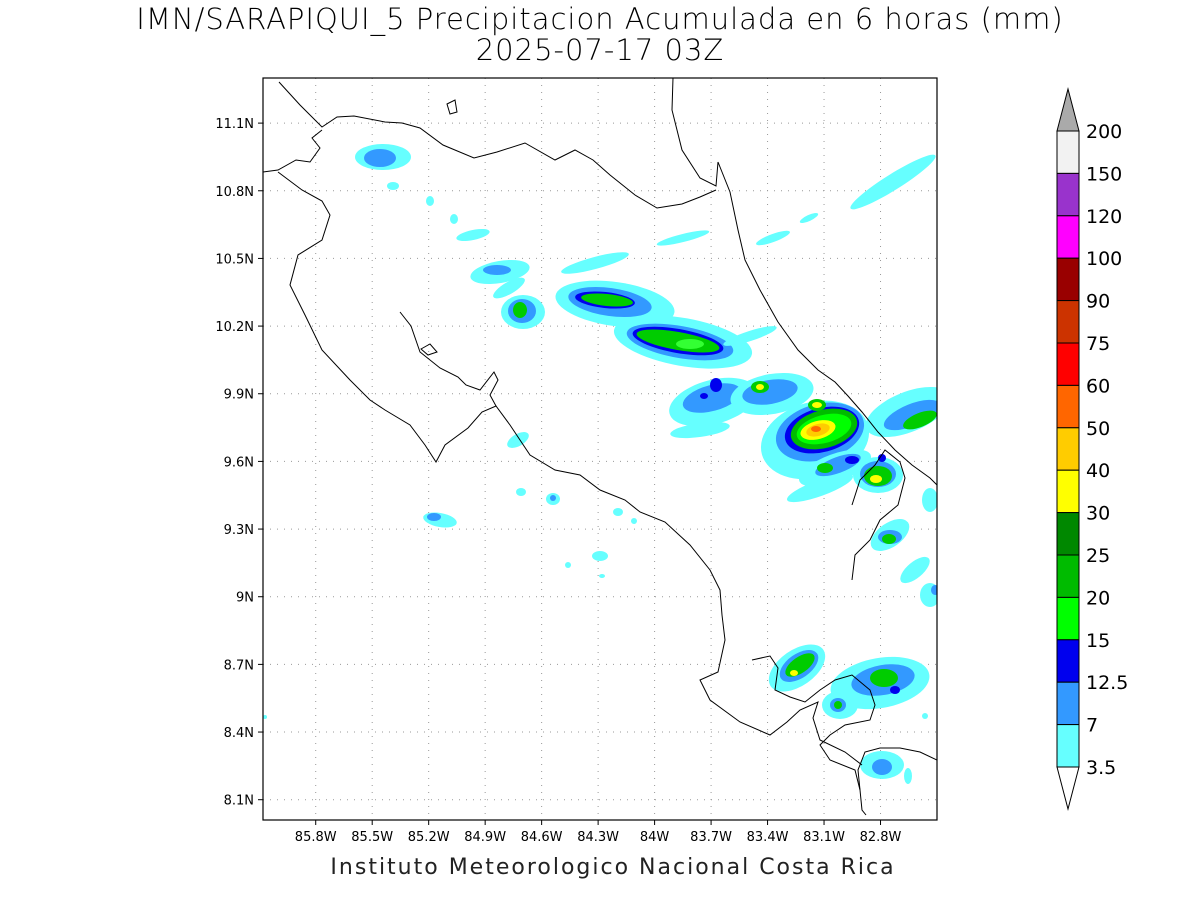  Describe the element at coordinates (1068, 109) in the screenshot. I see `colorbar-over-arrow` at that location.